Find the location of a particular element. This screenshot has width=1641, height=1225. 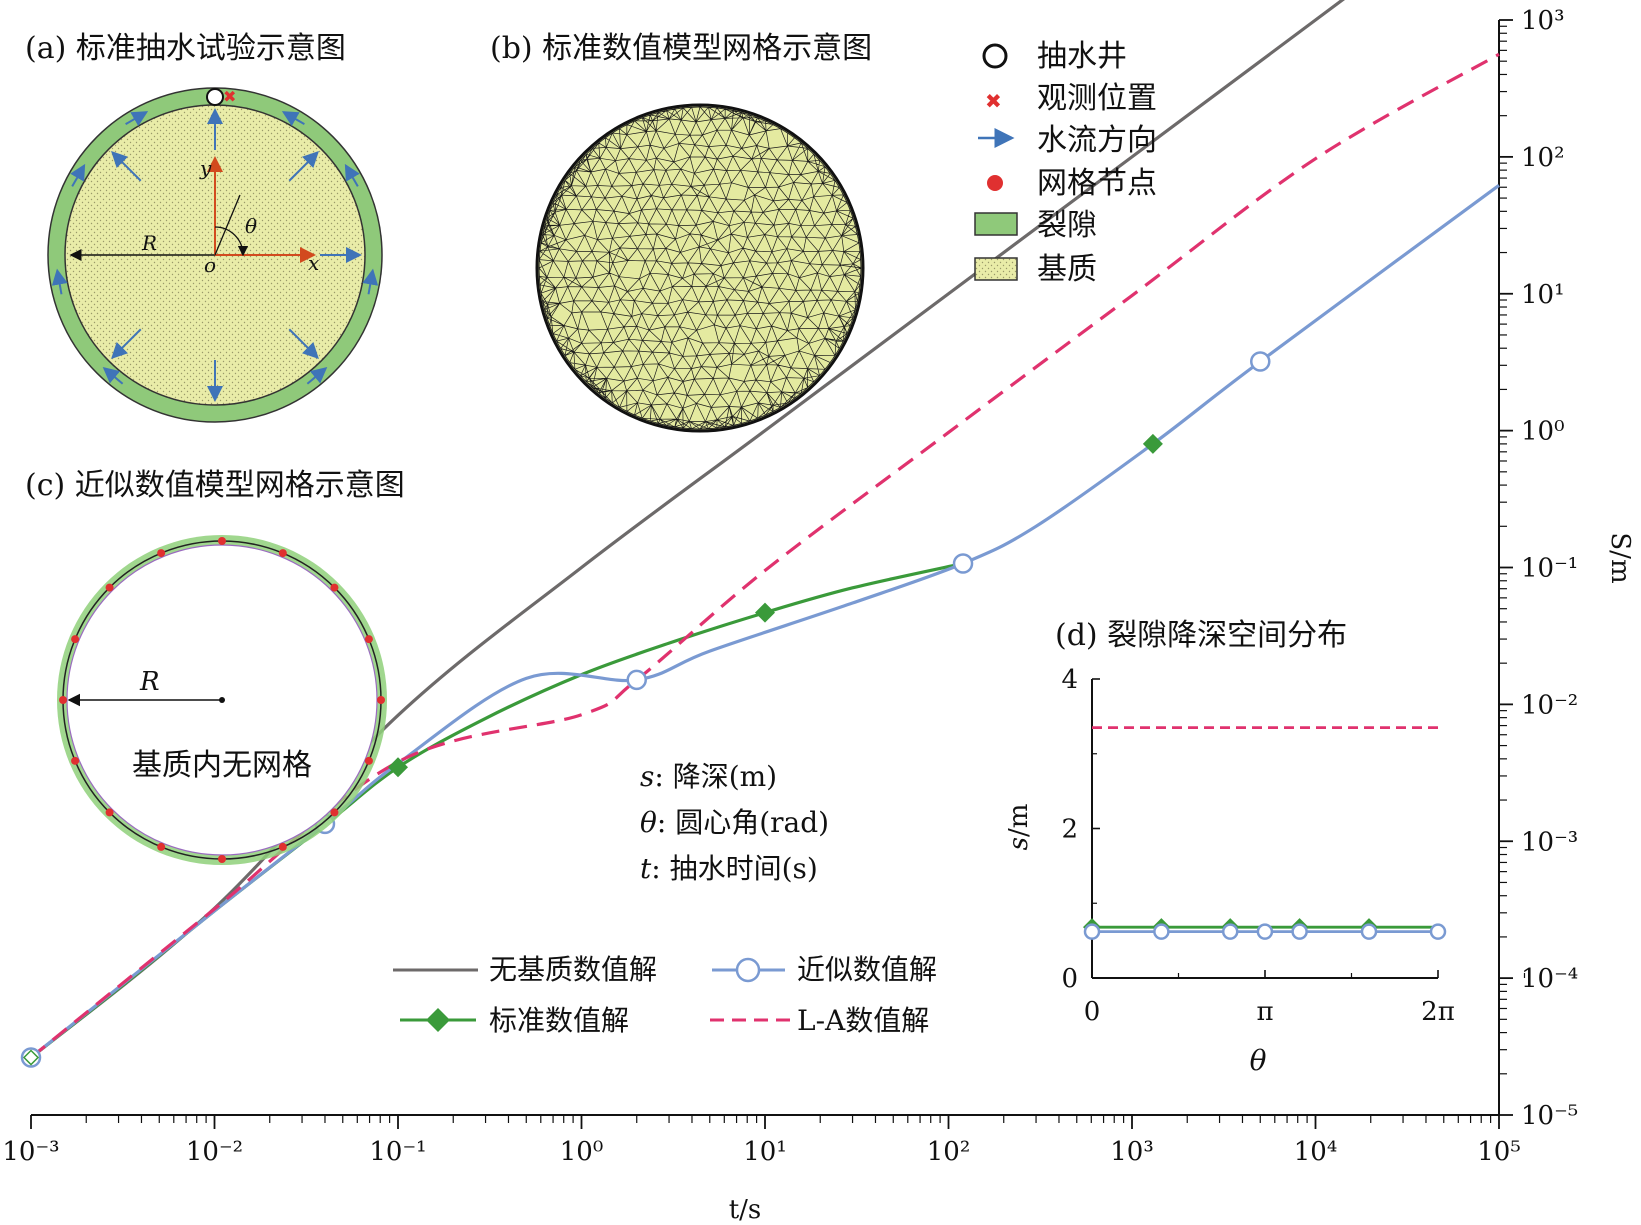

legend-label-la: L-A数值解 is located at coordinates (863, 1020).